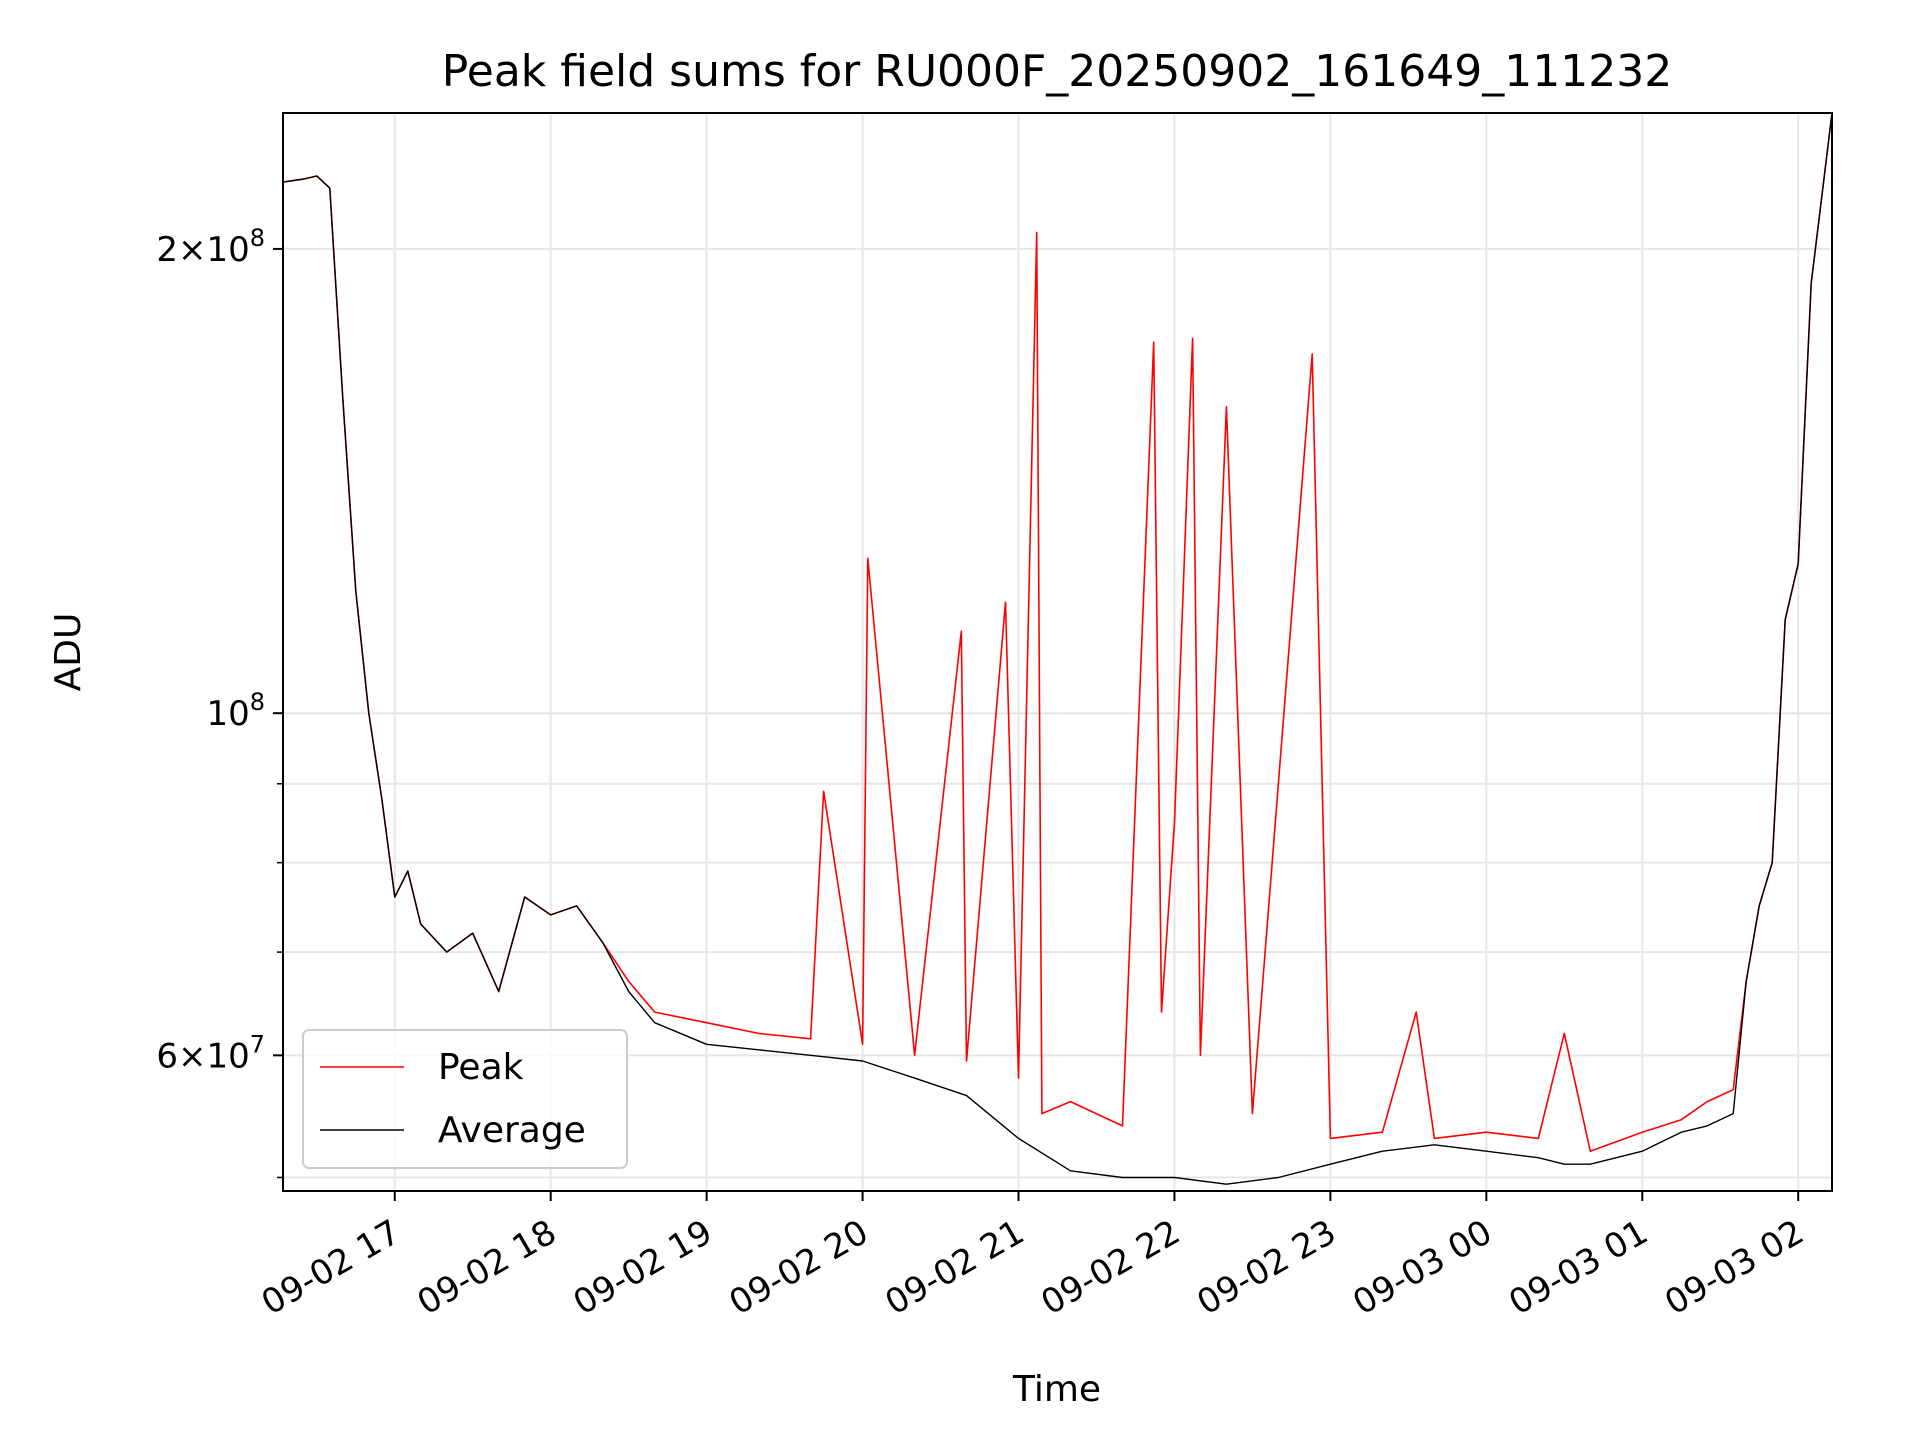 The width and height of the screenshot is (1920, 1440). I want to click on y-tick-label: 108, so click(235, 711).